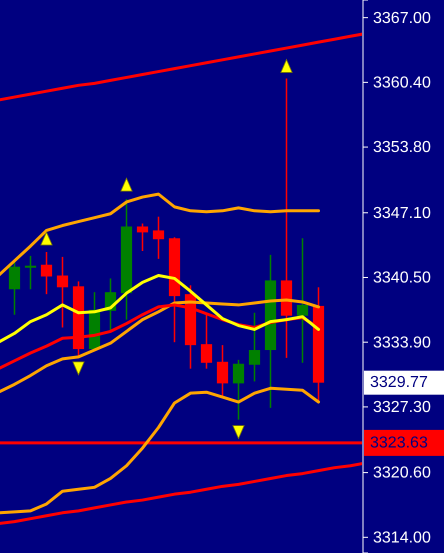 The width and height of the screenshot is (444, 553). What do you see at coordinates (402, 83) in the screenshot?
I see `y-tick-label: 3360.40` at bounding box center [402, 83].